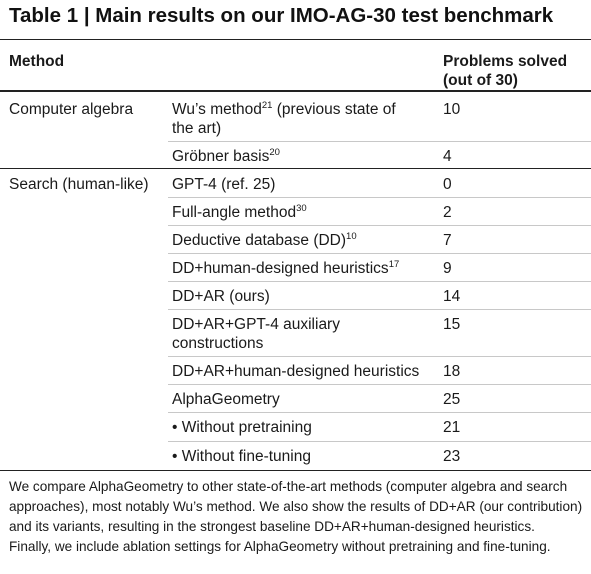 The height and width of the screenshot is (574, 591). Describe the element at coordinates (480, 80) in the screenshot. I see `header-out-of-30: (out of 30)` at that location.